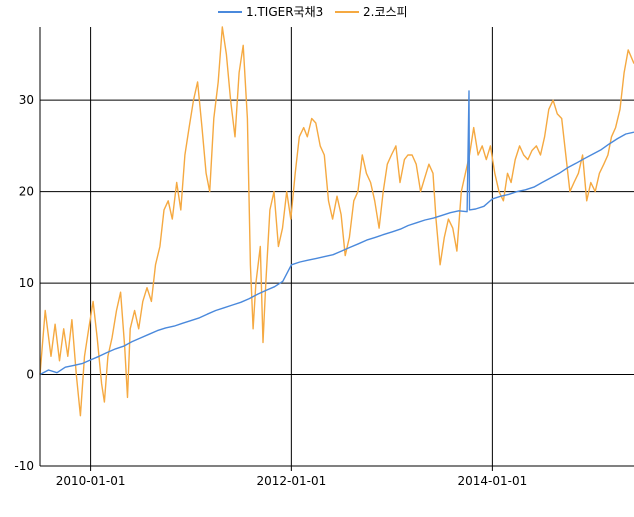 Image resolution: width=634 pixels, height=517 pixels. I want to click on x-tick-label: 2010-01-01, so click(91, 481).